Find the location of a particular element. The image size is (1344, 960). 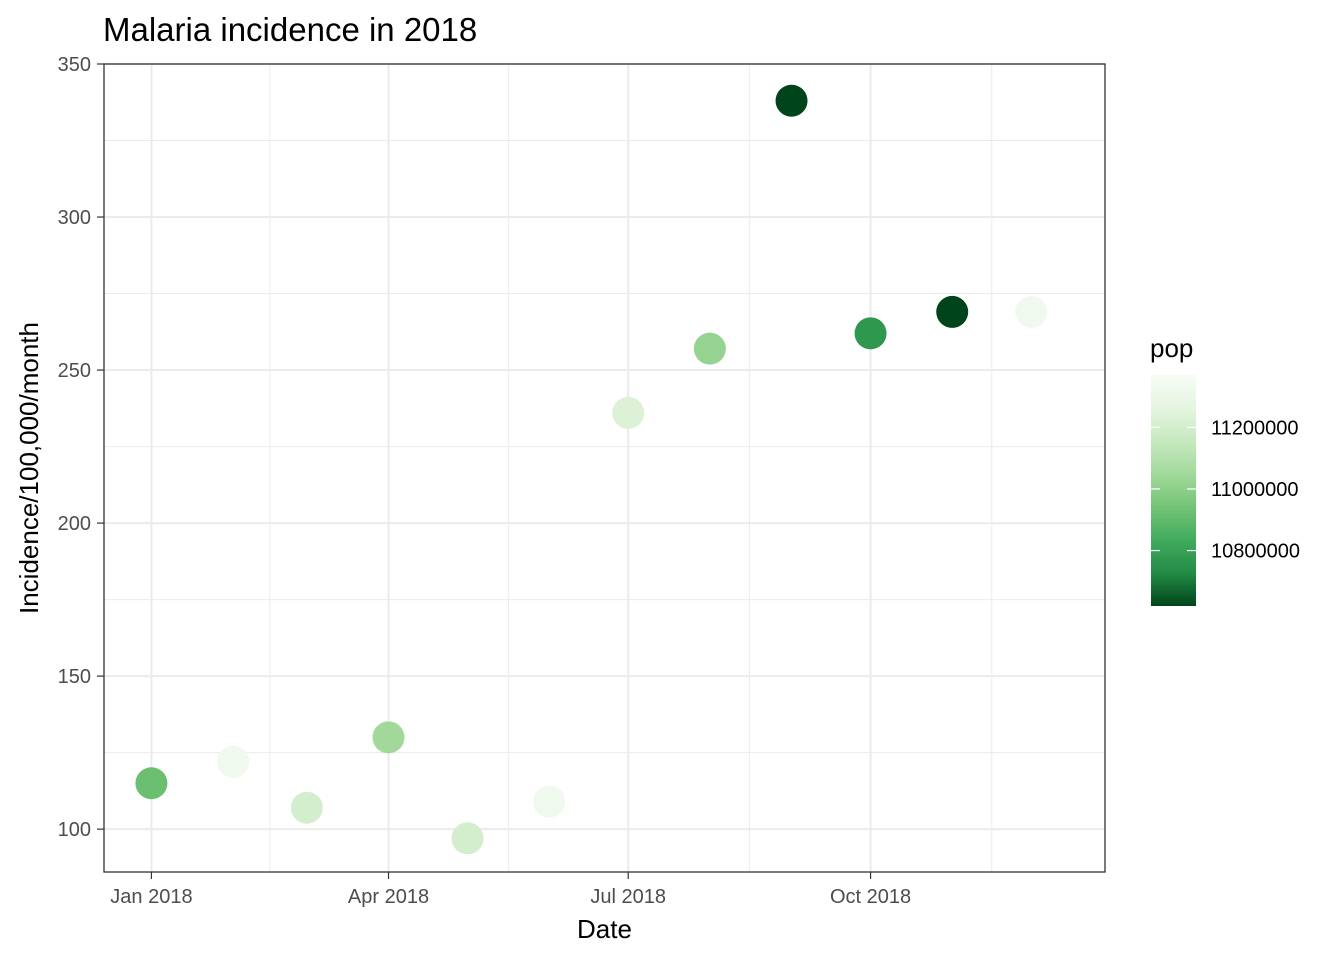

x-axis-title: Date is located at coordinates (604, 929).